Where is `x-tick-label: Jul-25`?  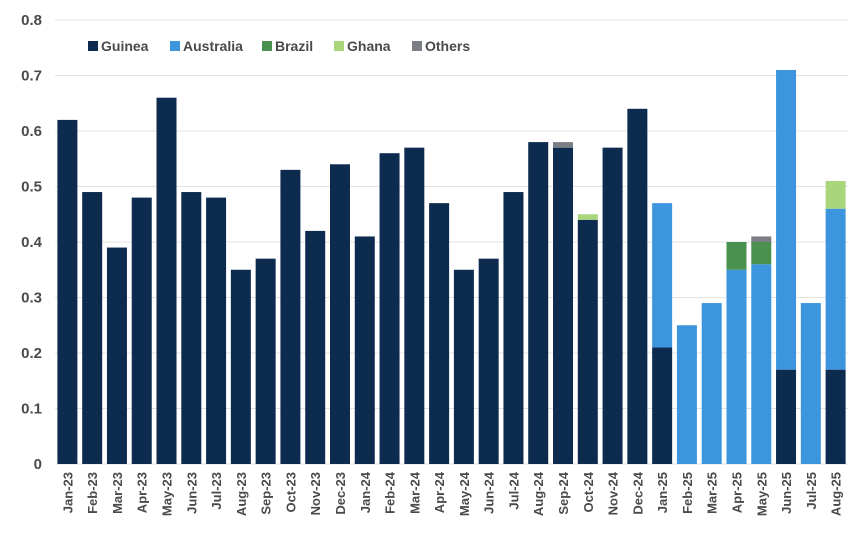 x-tick-label: Jul-25 is located at coordinates (811, 491).